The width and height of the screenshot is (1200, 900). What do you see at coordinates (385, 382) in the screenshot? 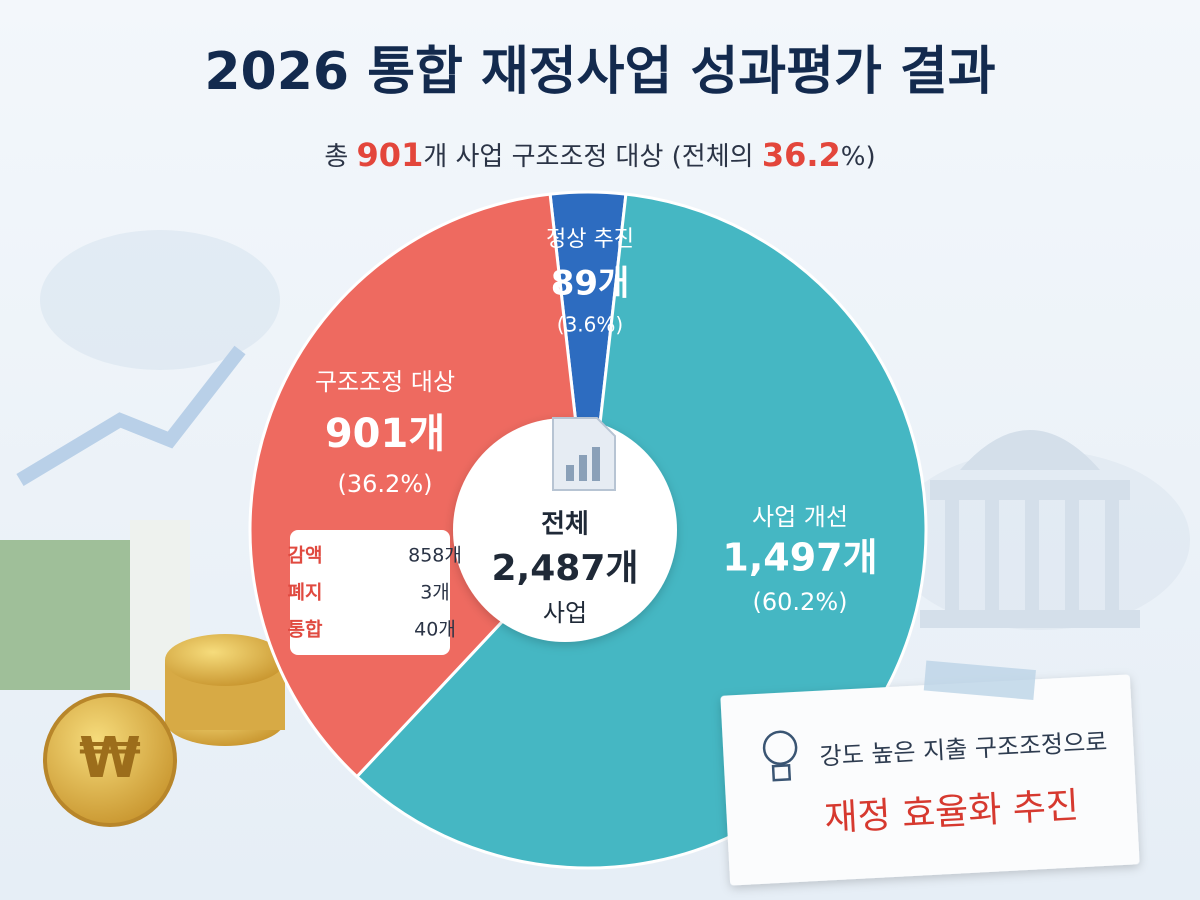
I see `slice-label: 구조조정 대상` at bounding box center [385, 382].